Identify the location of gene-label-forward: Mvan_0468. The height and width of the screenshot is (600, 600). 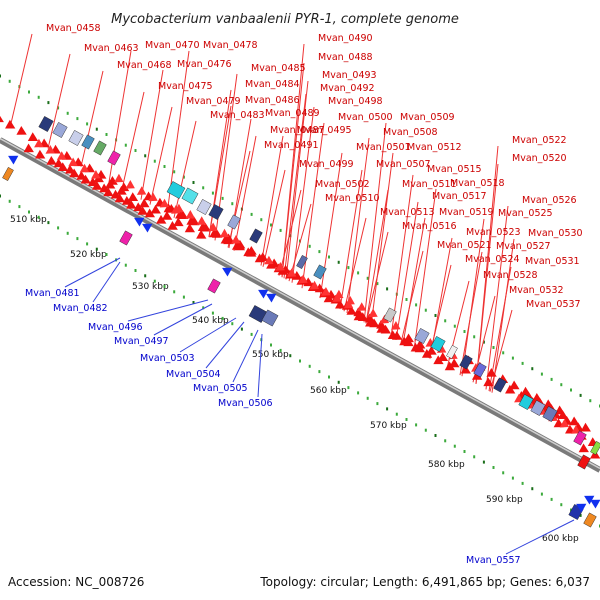
(144, 65).